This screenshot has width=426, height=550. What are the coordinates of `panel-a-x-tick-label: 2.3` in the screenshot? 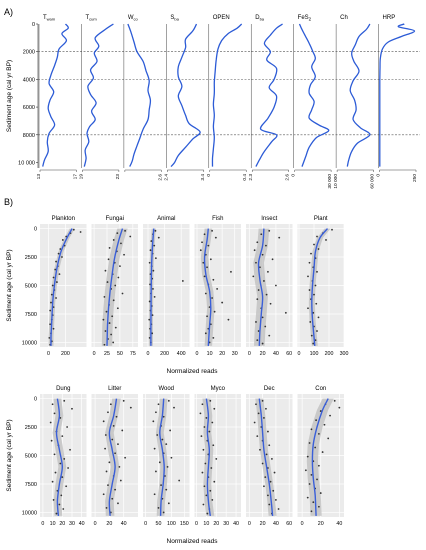 It's located at (251, 177).